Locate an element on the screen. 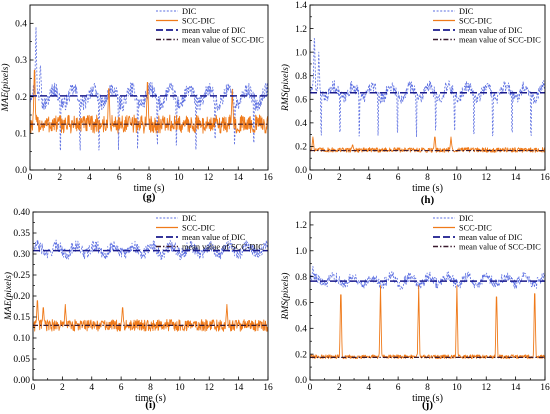  y-tick-label: 0.25 is located at coordinates (21, 276).